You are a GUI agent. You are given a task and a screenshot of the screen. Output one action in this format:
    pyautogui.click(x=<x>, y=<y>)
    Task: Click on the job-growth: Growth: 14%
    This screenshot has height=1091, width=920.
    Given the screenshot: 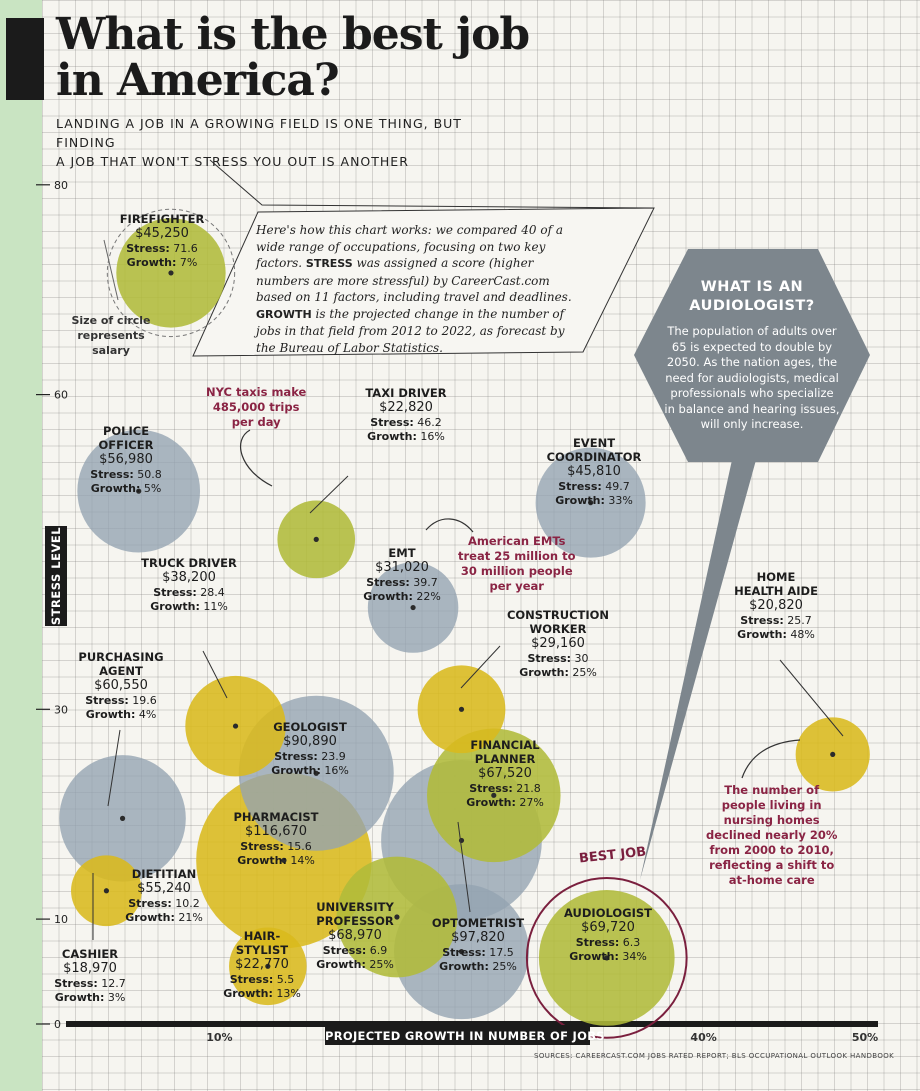 What is the action you would take?
    pyautogui.click(x=276, y=860)
    